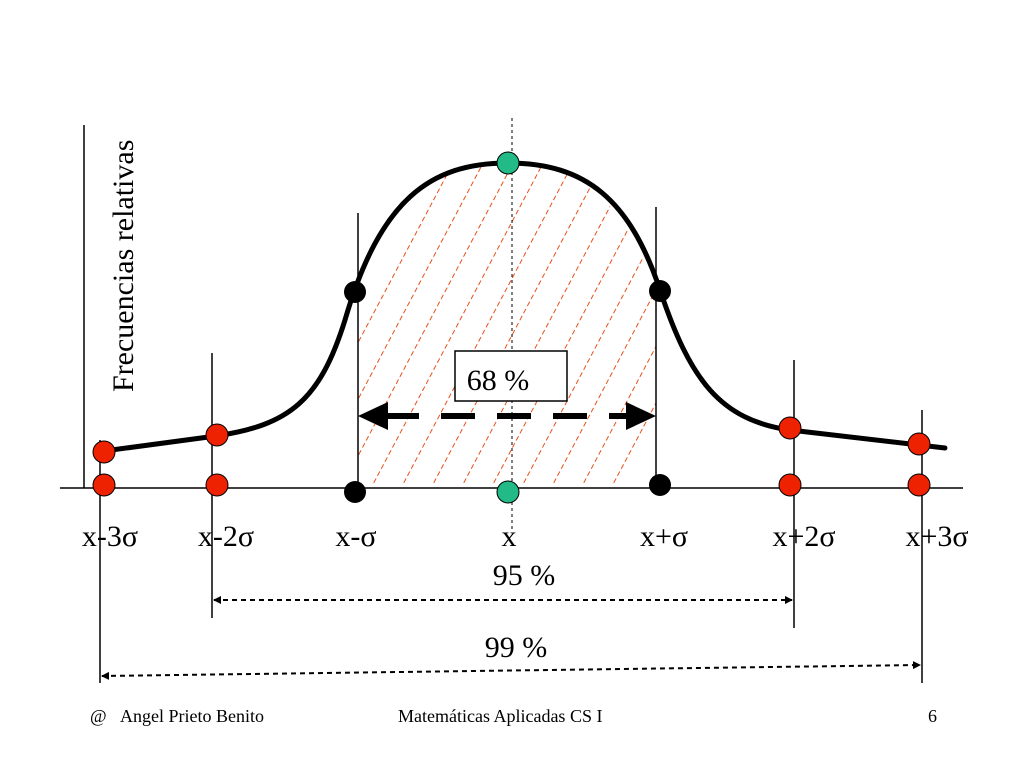 The image size is (1024, 768). What do you see at coordinates (355, 492) in the screenshot?
I see `axis-point-minus-sigma` at bounding box center [355, 492].